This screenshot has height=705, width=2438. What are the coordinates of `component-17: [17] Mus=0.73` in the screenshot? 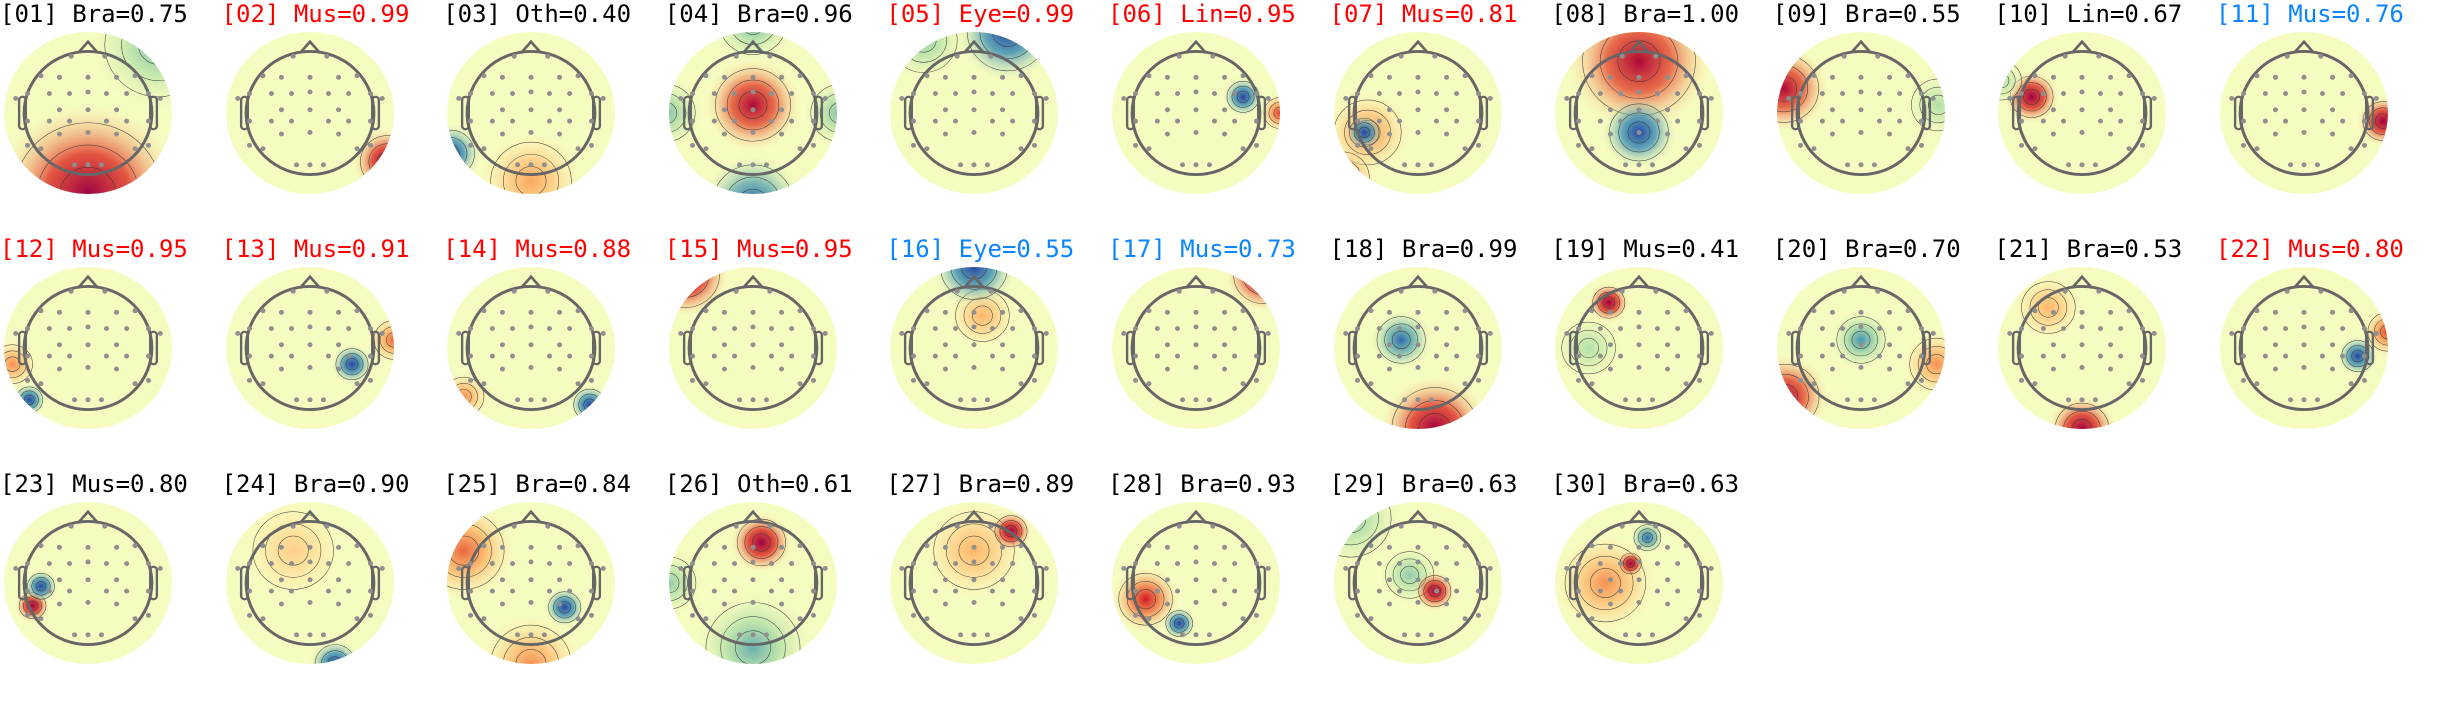 It's located at (1219, 352).